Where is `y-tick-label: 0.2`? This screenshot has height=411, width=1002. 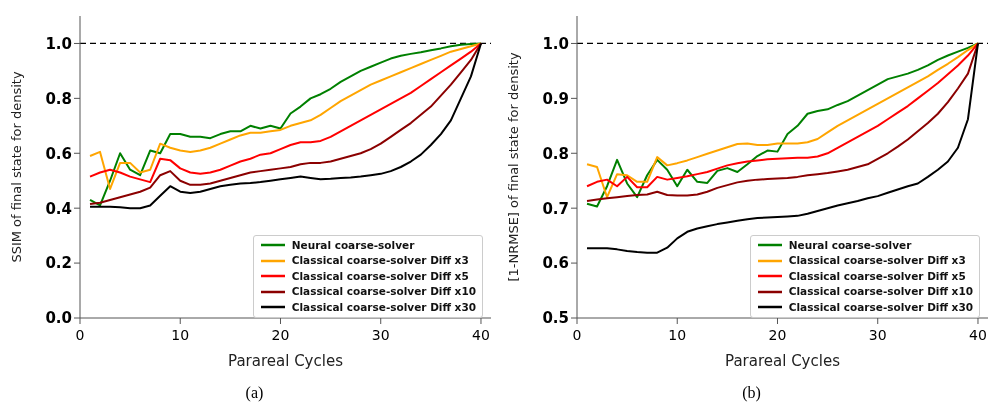
y-tick-label: 0.2 is located at coordinates (58, 263).